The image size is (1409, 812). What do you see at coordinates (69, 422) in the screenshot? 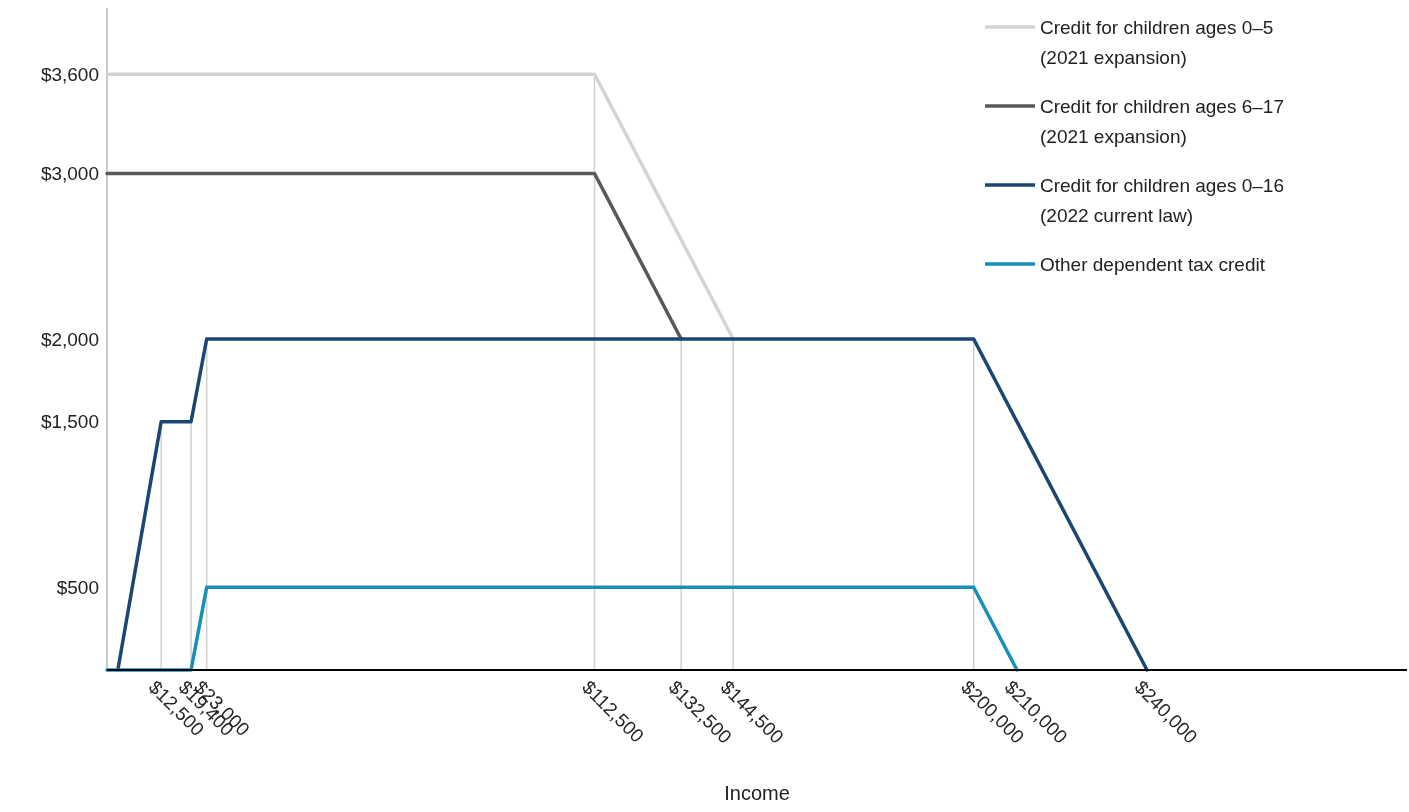
I see `y-tick-label: $1,500` at bounding box center [69, 422].